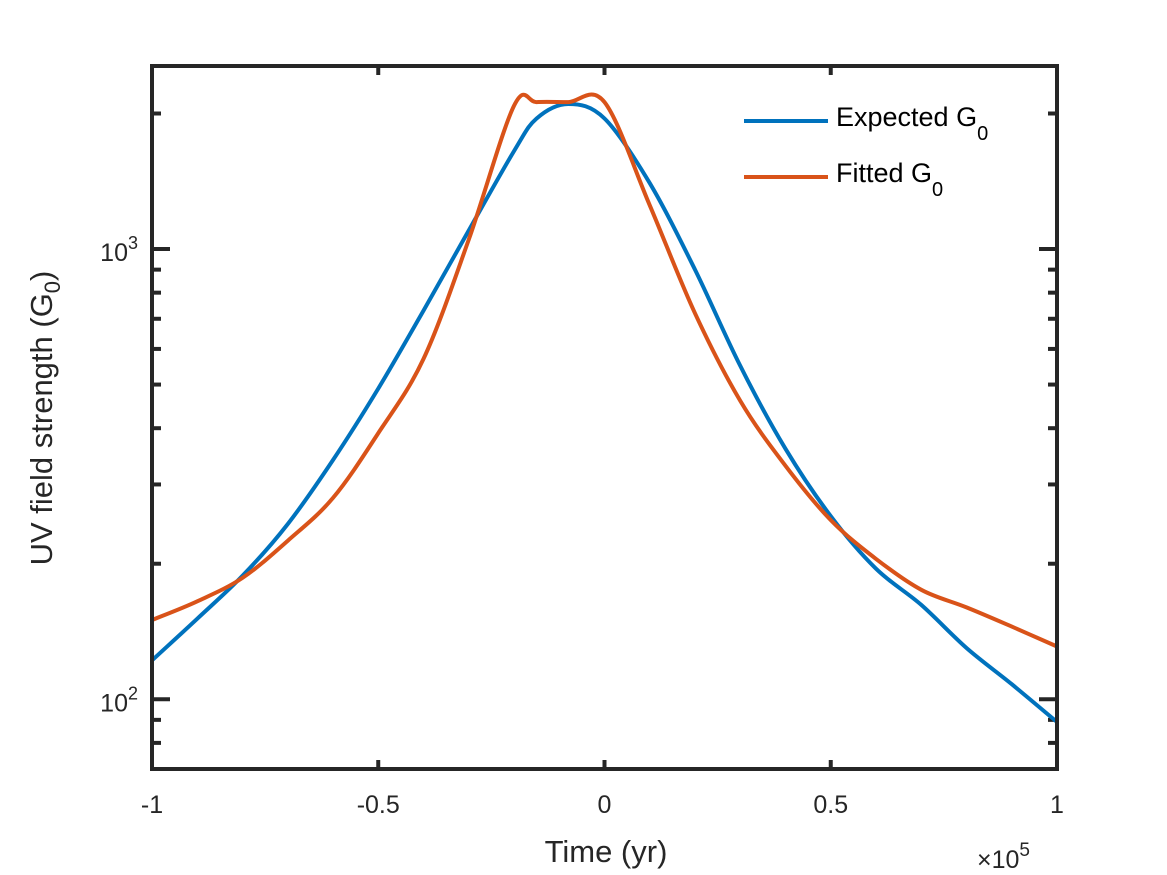  I want to click on y-tick-power: 3, so click(133, 243).